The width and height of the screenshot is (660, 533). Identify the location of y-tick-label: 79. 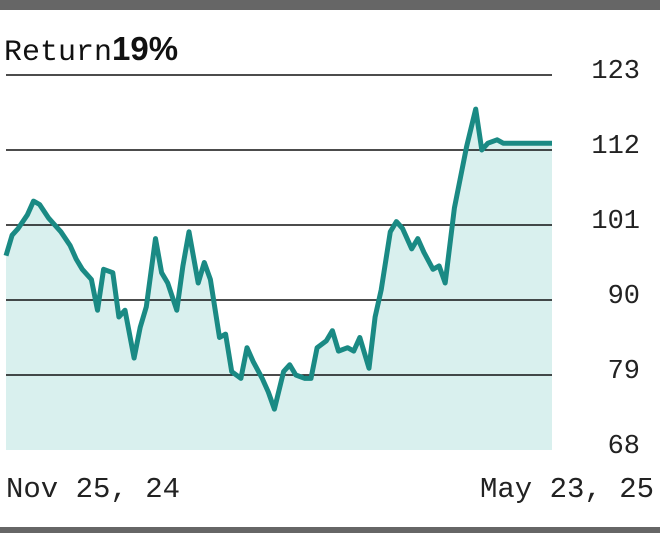
(624, 372).